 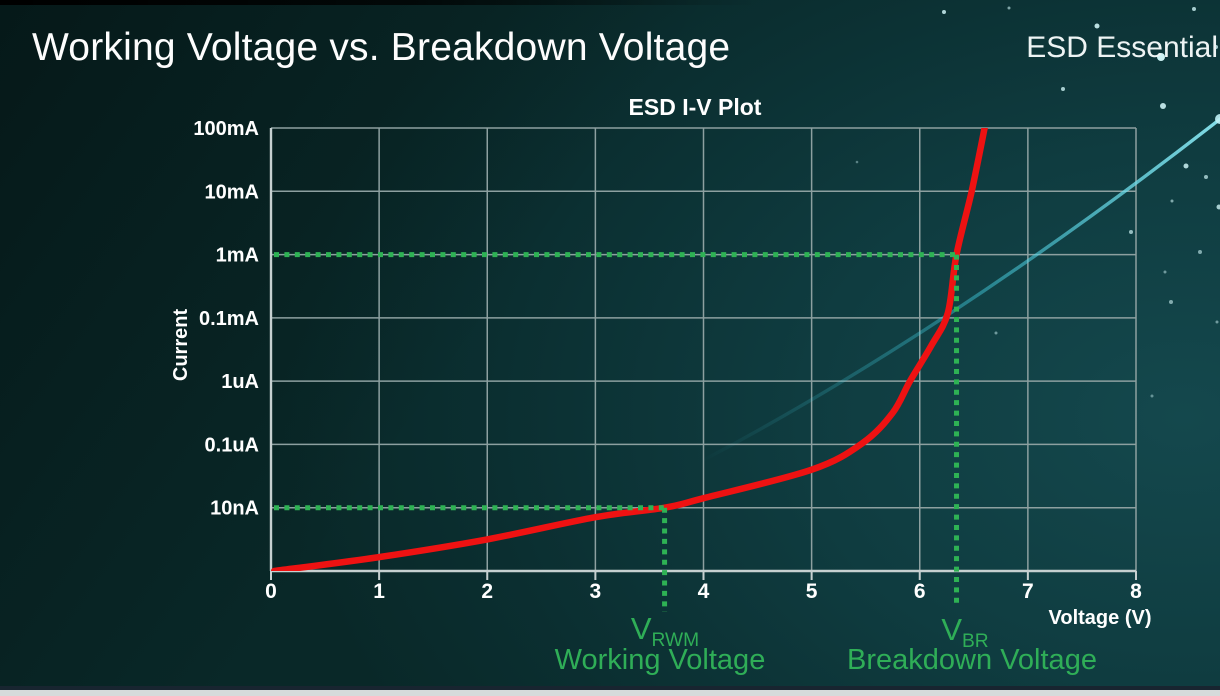 What do you see at coordinates (972, 660) in the screenshot?
I see `breakdown-voltage-caption: Breakdown Voltage` at bounding box center [972, 660].